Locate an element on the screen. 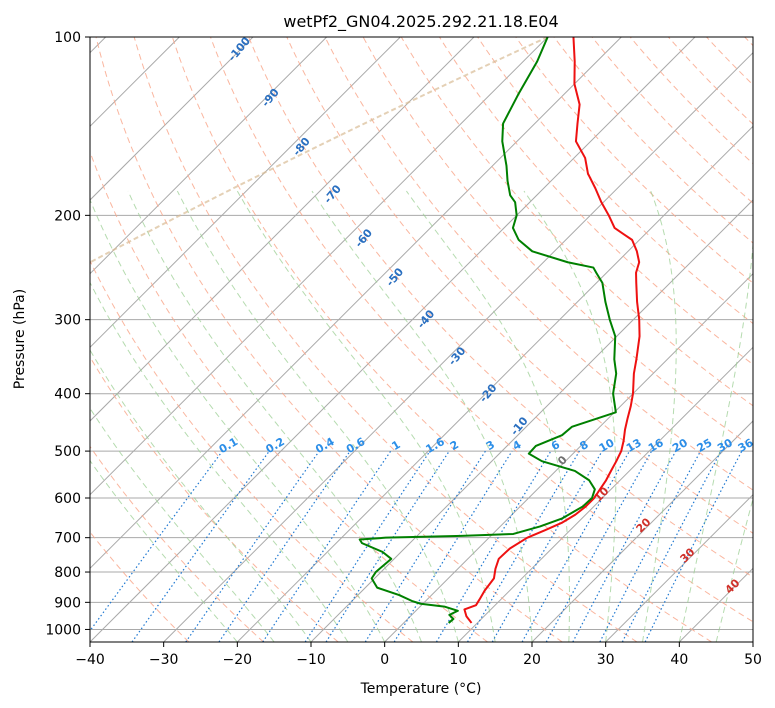  y-tick-label: 400 is located at coordinates (67, 395).